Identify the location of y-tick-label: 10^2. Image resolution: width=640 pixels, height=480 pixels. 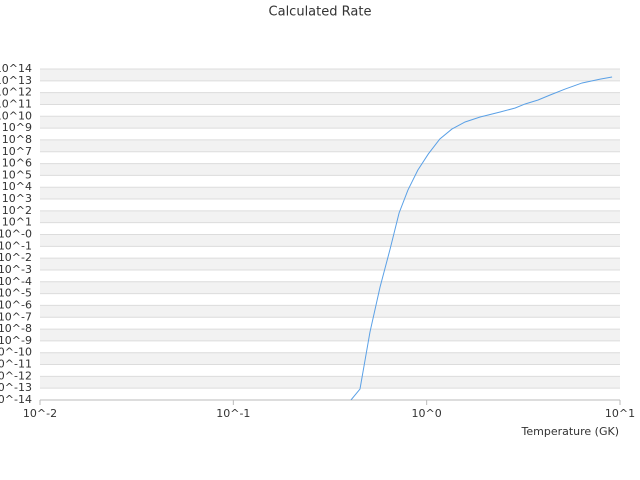
(17, 210).